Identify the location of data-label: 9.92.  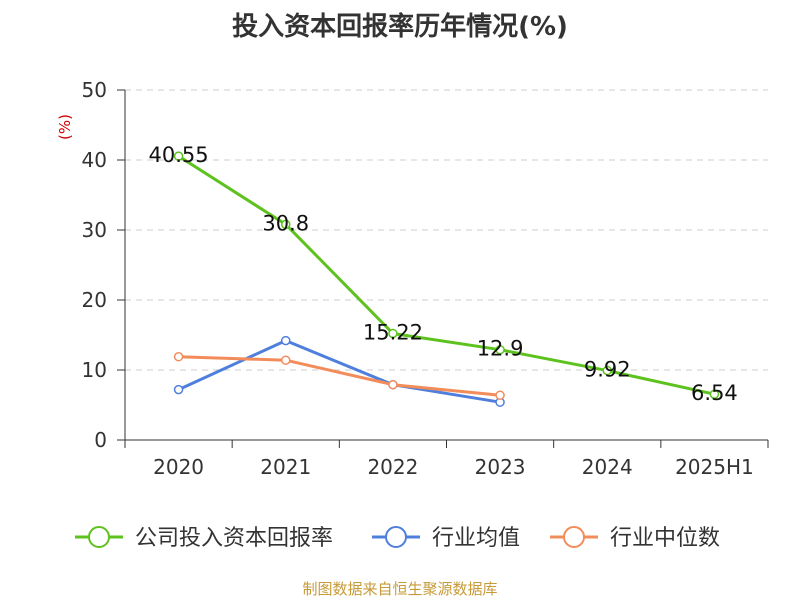
(607, 370).